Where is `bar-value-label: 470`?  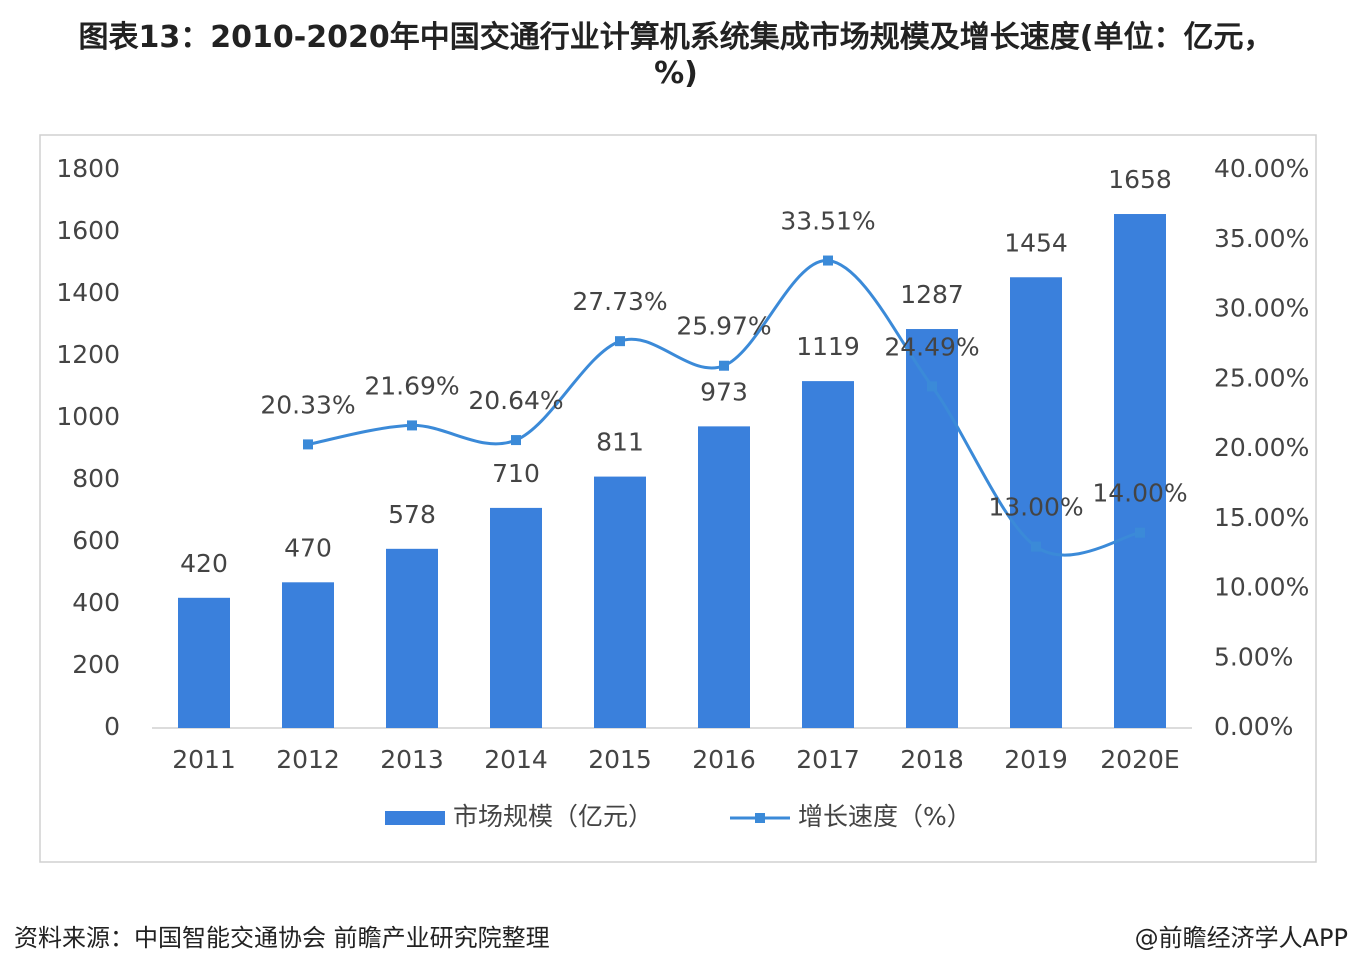 bar-value-label: 470 is located at coordinates (308, 547).